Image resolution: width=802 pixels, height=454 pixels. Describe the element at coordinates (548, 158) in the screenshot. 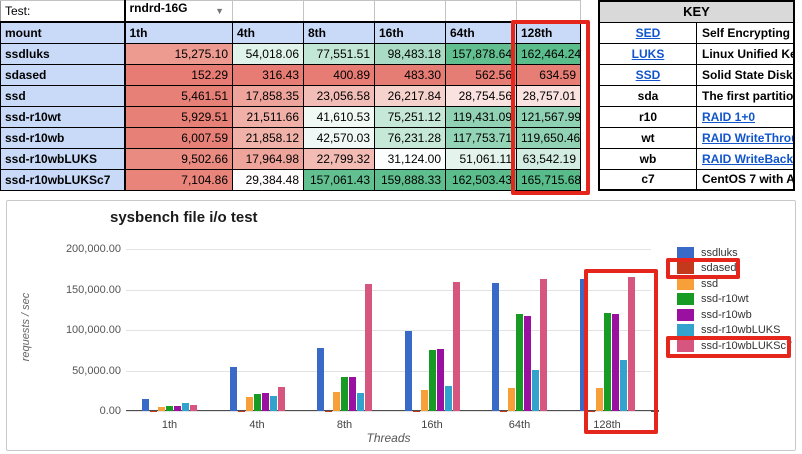

I see `cell-ssd-r10wbLUKS-128th: 63,542.19` at that location.